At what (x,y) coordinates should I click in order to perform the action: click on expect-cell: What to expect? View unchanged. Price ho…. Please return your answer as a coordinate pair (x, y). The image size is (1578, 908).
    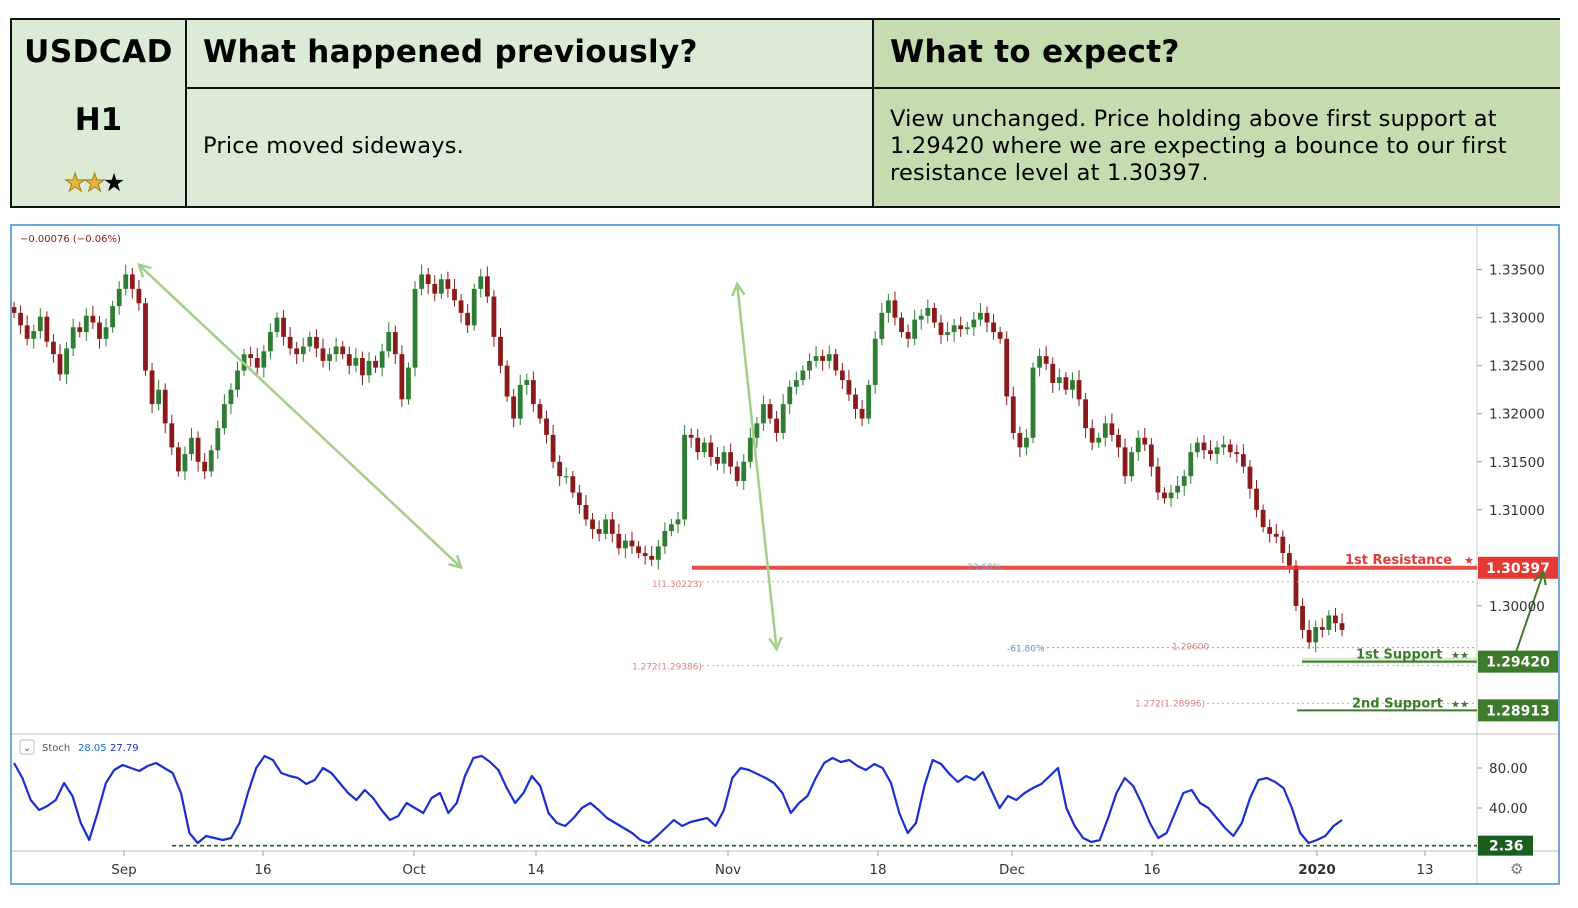
    Looking at the image, I should click on (1217, 113).